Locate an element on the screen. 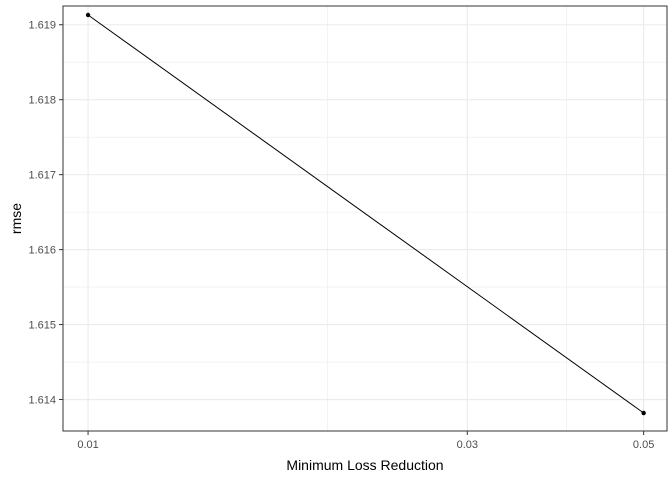  y-tick-label: 1.615 is located at coordinates (42, 326).